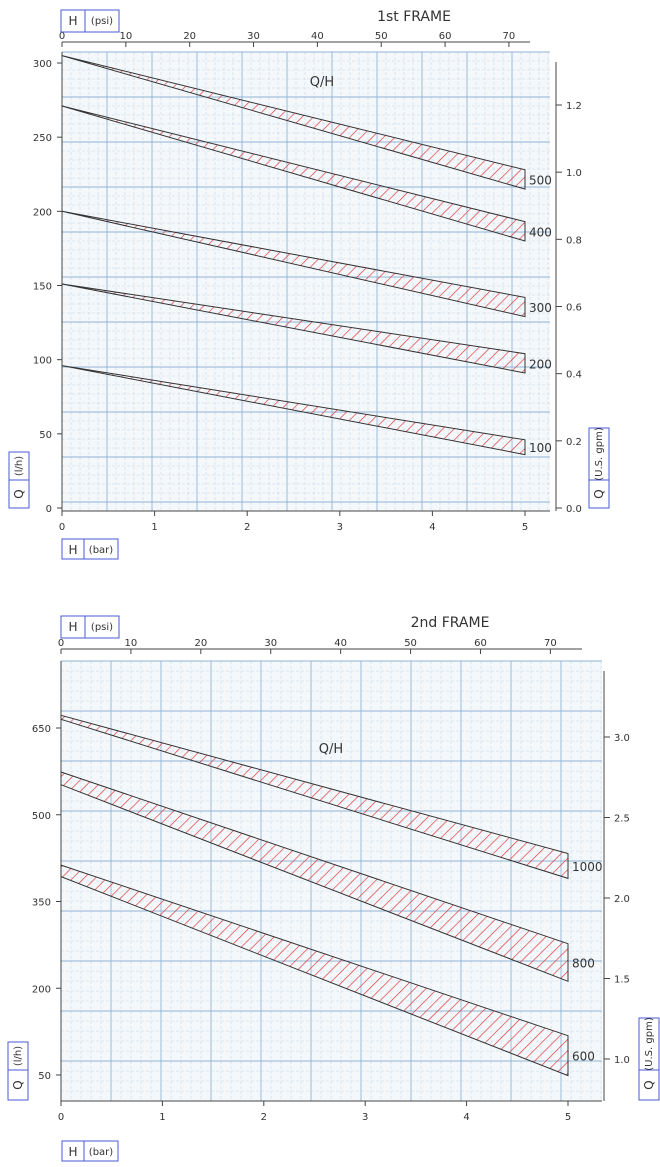 The image size is (660, 1167). I want to click on frame-2-flow-tick-label: 500, so click(41, 816).